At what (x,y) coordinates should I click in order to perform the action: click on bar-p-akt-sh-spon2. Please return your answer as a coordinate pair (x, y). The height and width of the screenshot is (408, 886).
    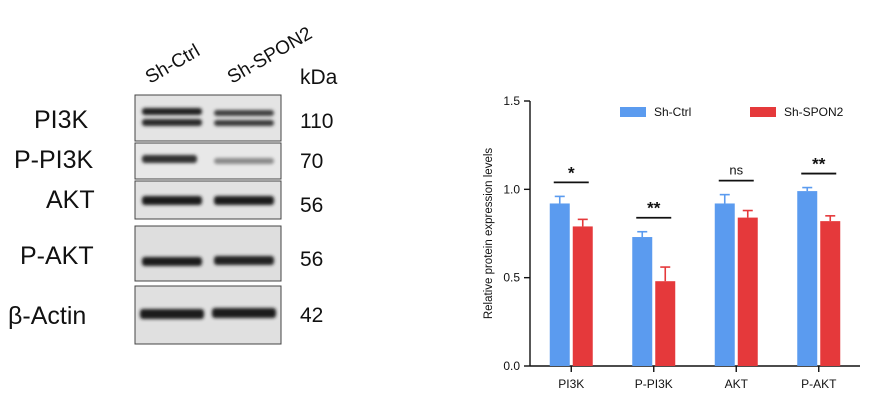
    Looking at the image, I should click on (830, 293).